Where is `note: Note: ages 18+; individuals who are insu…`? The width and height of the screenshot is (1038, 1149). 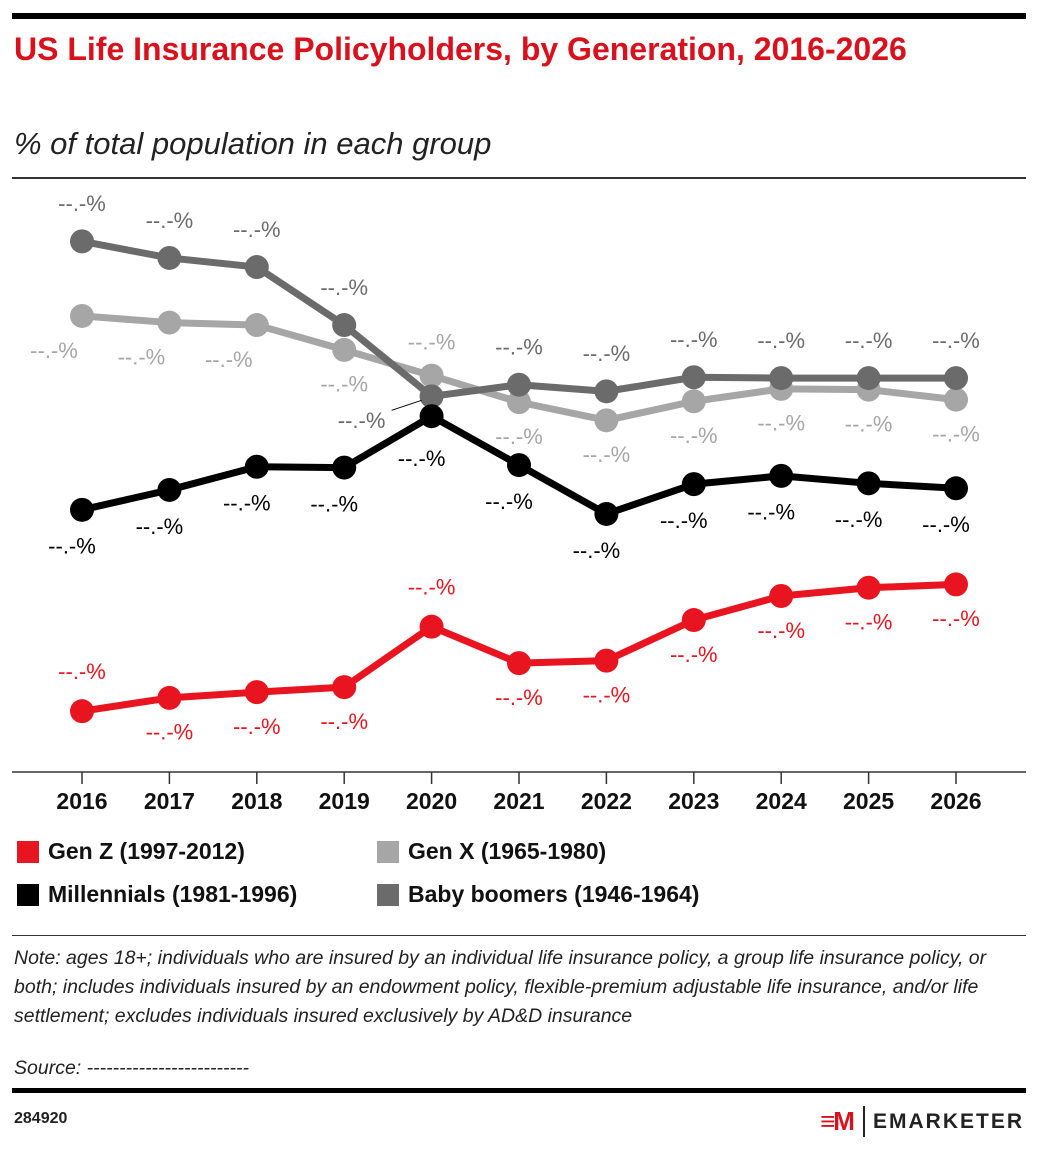 note: Note: ages 18+; individuals who are insu… is located at coordinates (500, 987).